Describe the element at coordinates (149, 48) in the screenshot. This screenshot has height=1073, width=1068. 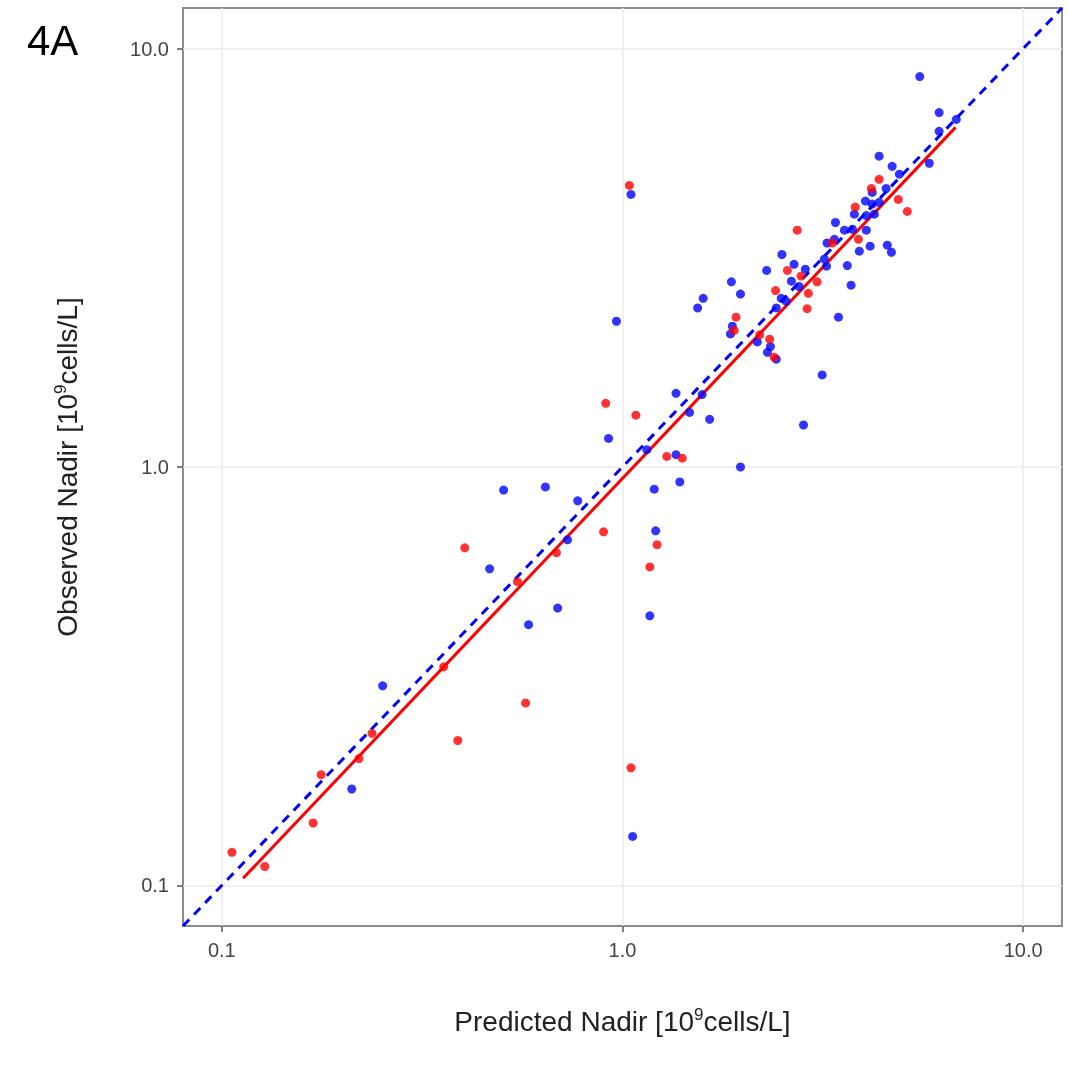
I see `y-tick-label: 10.0` at that location.